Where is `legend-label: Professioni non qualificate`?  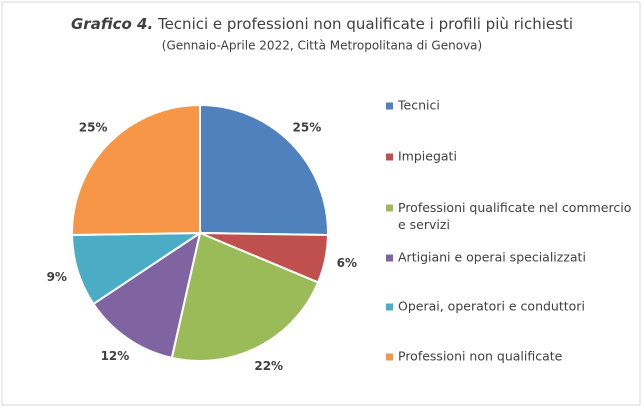
legend-label: Professioni non qualificate is located at coordinates (480, 356).